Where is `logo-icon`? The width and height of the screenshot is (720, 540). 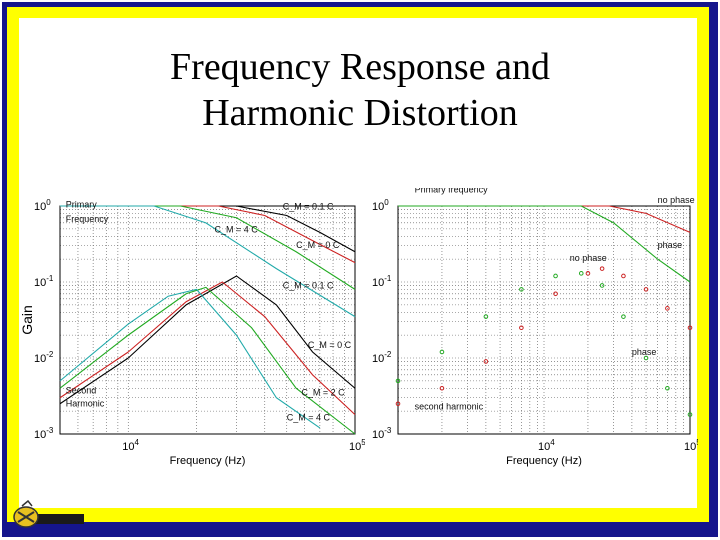 logo-icon is located at coordinates (48, 513).